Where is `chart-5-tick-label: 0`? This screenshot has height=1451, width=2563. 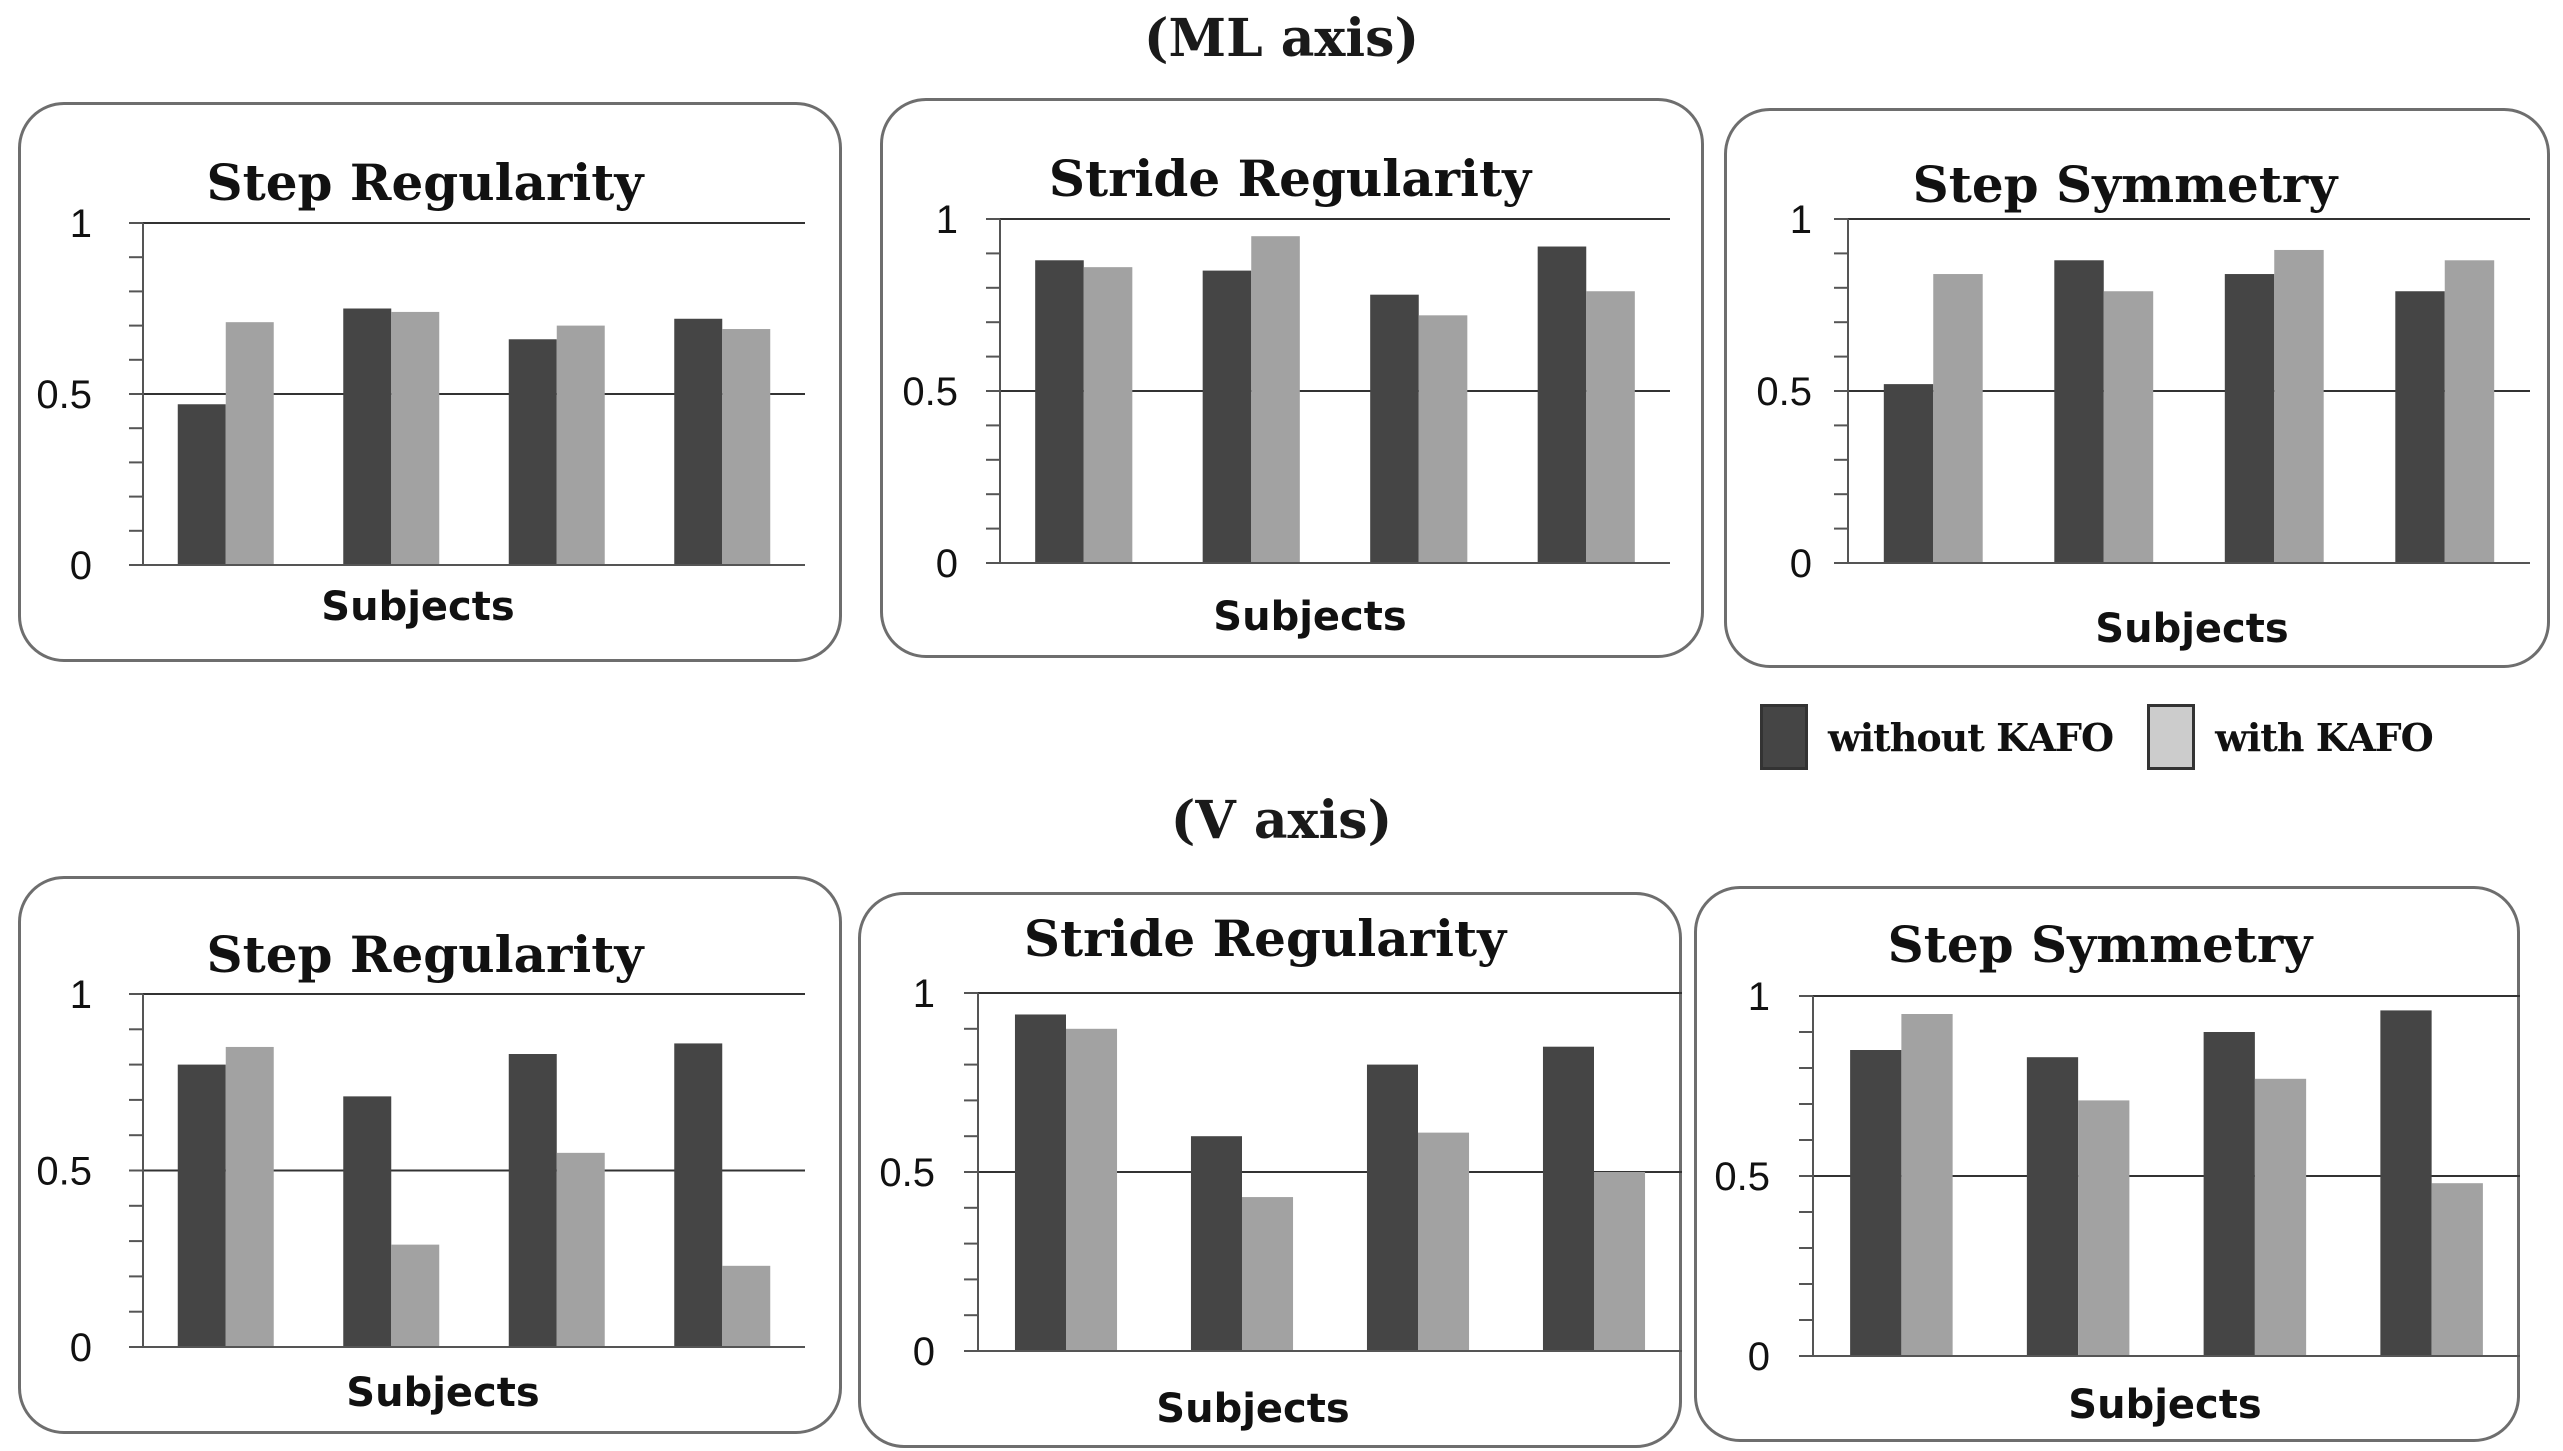
chart-5-tick-label: 0 is located at coordinates (924, 1352).